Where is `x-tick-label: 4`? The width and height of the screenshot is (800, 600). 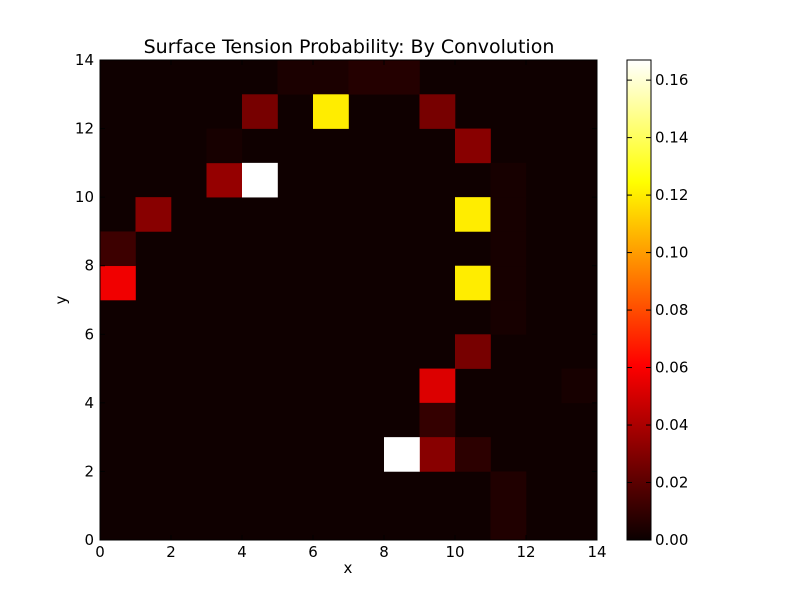
x-tick-label: 4 is located at coordinates (242, 552).